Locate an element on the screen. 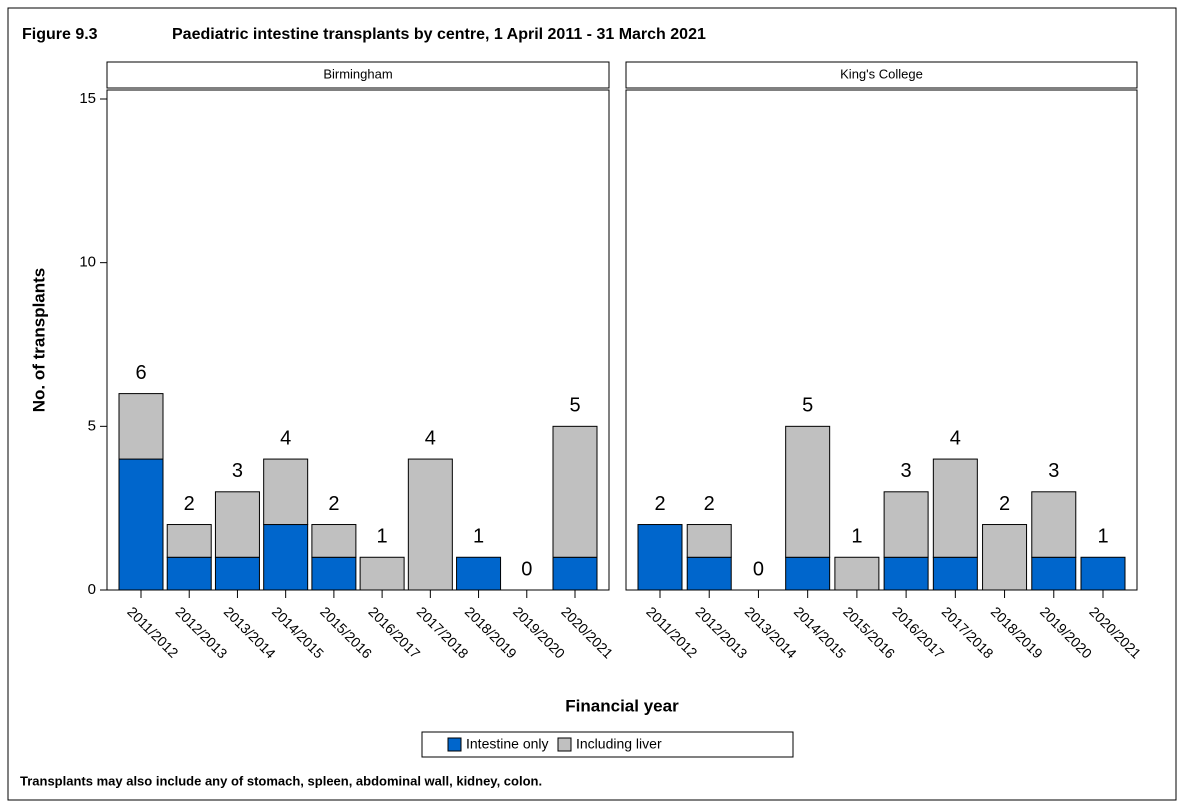  panel-title: Birmingham is located at coordinates (357, 73).